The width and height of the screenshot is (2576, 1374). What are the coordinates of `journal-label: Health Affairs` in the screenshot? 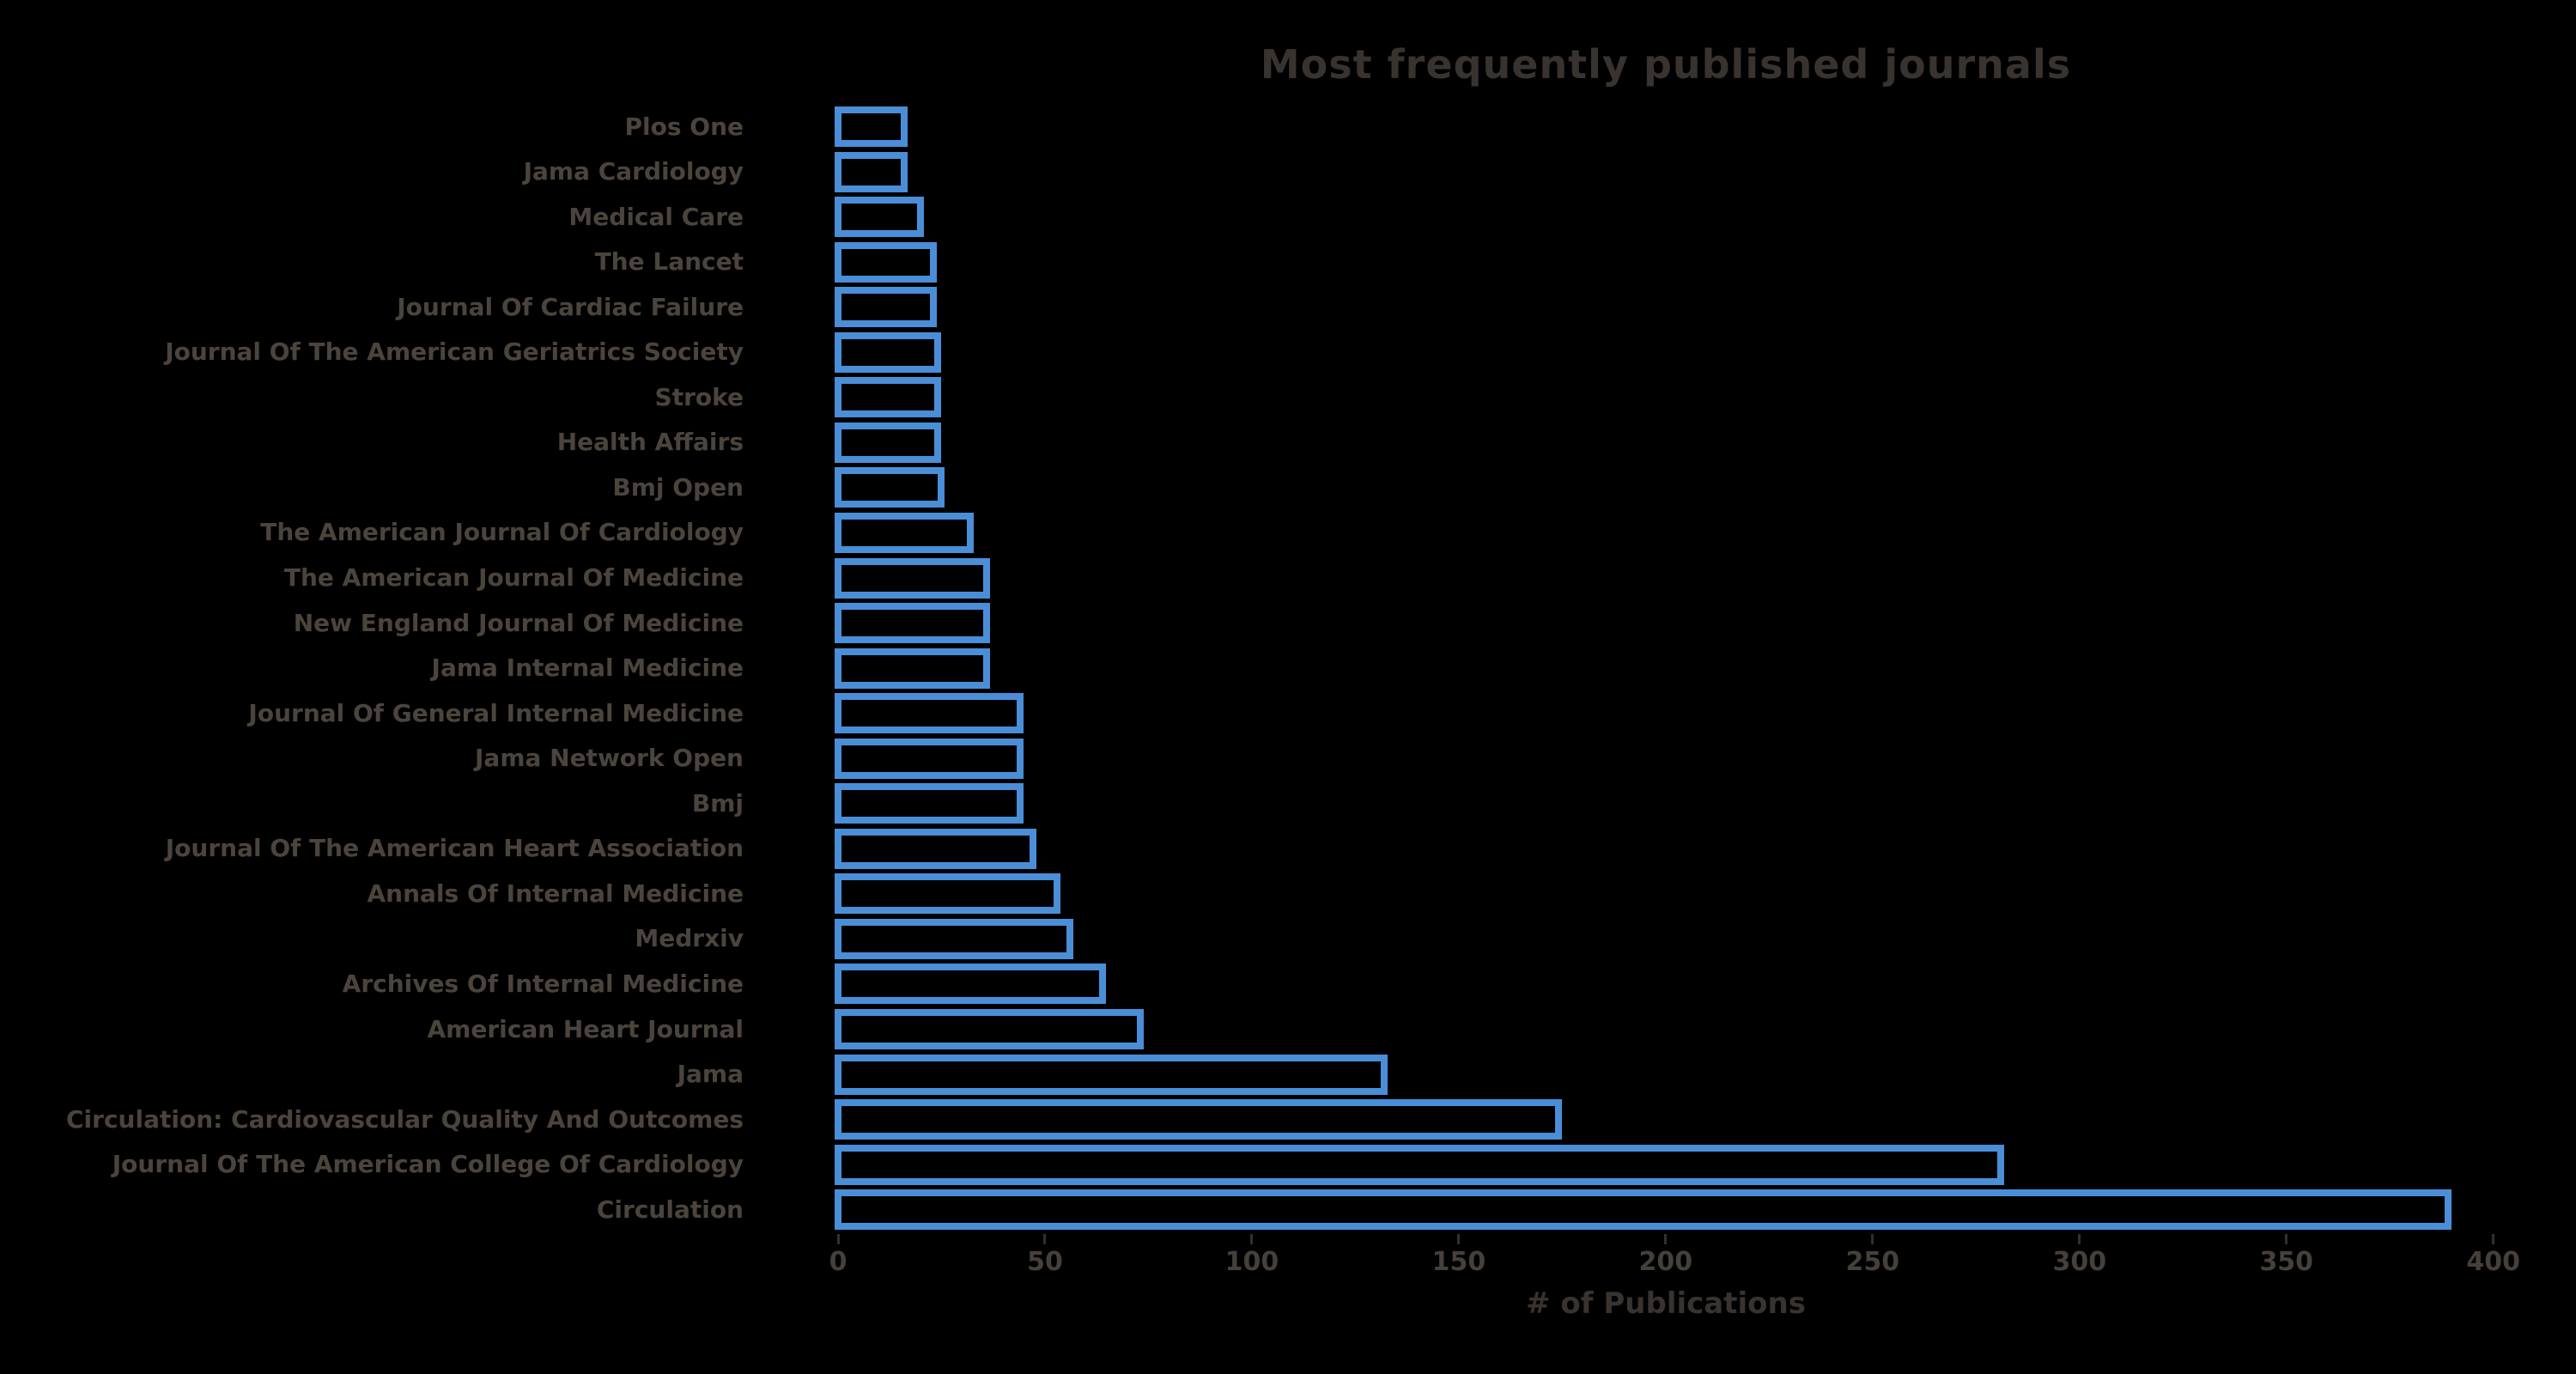 It's located at (650, 442).